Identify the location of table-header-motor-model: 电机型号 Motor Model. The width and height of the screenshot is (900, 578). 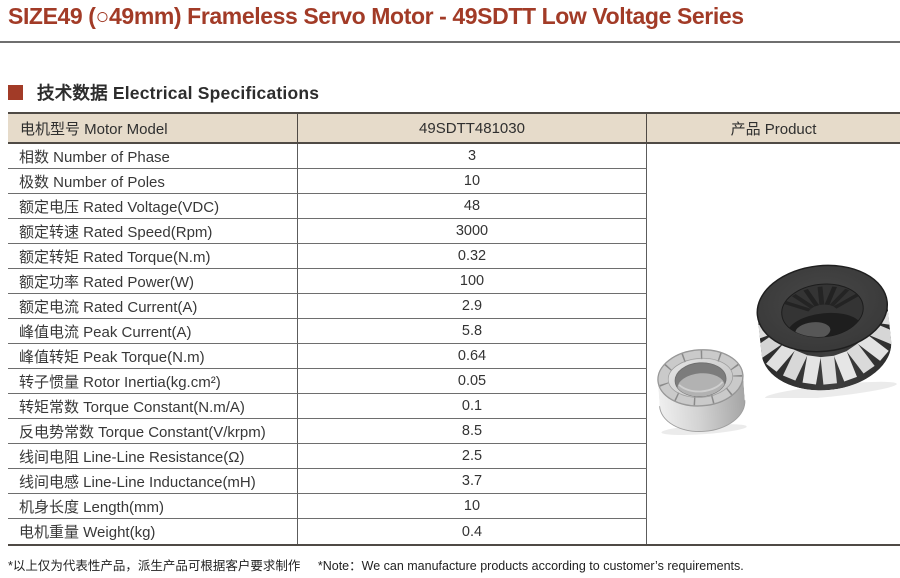
(153, 129).